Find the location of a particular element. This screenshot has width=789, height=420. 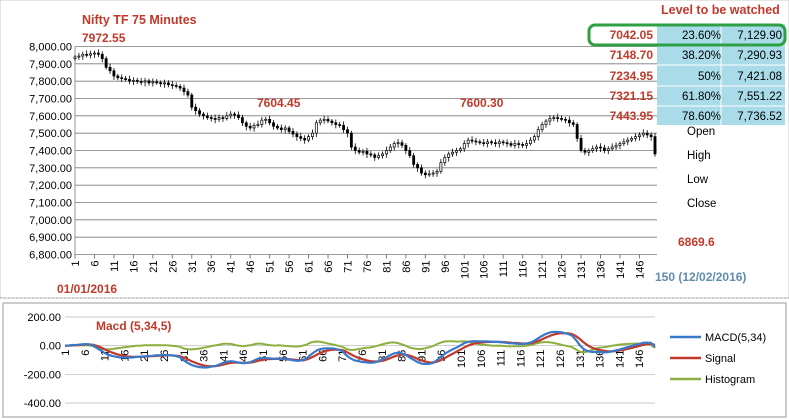

x-tick-label: 21 is located at coordinates (154, 267).